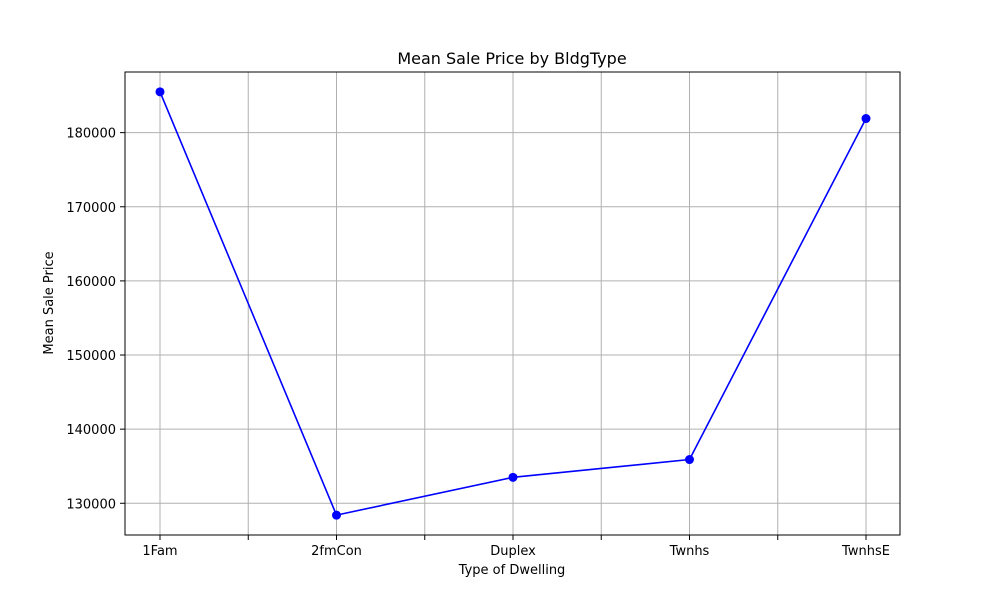 The width and height of the screenshot is (1000, 600). Describe the element at coordinates (91, 504) in the screenshot. I see `y-tick-label: 130000` at that location.